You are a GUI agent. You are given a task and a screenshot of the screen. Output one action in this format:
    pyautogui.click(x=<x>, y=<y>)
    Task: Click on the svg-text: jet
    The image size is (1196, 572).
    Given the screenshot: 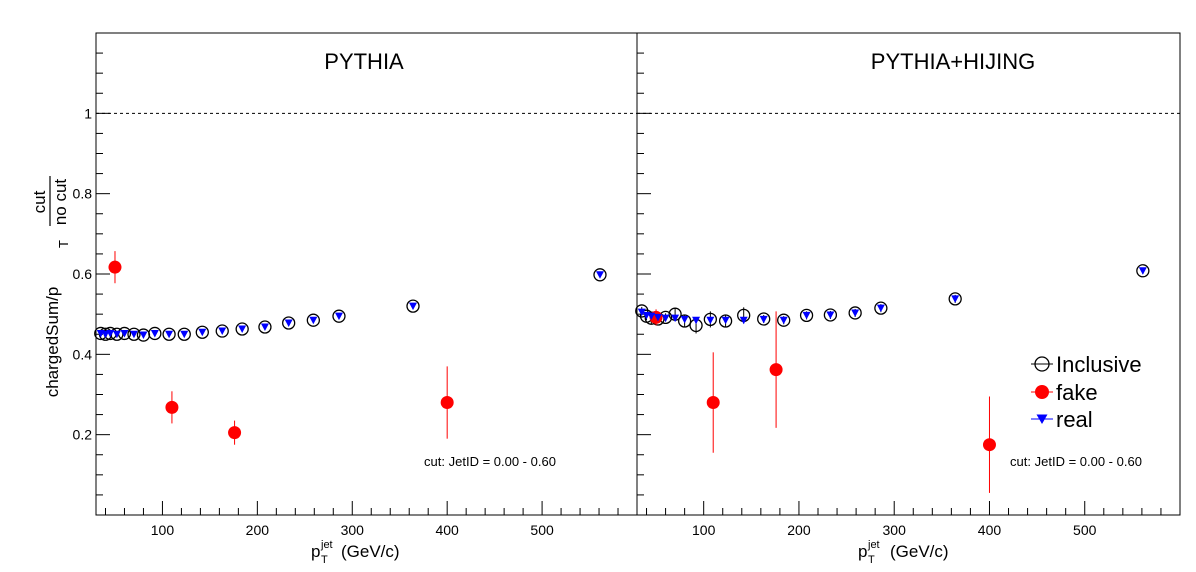 What is the action you would take?
    pyautogui.click(x=326, y=545)
    